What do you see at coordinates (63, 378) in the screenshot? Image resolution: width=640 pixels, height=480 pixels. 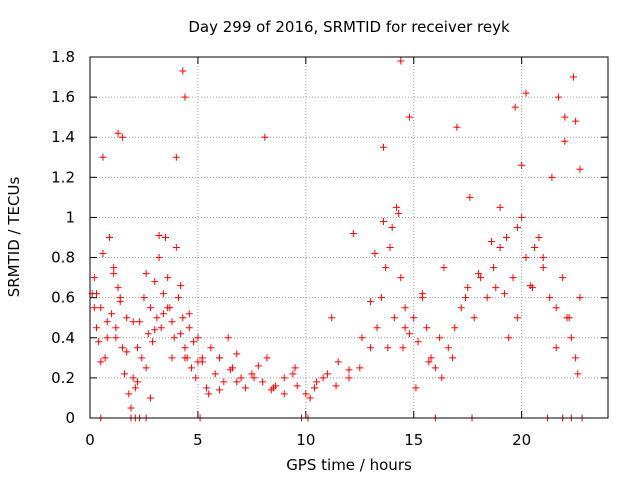 I see `y-tick-label: 0.2` at bounding box center [63, 378].